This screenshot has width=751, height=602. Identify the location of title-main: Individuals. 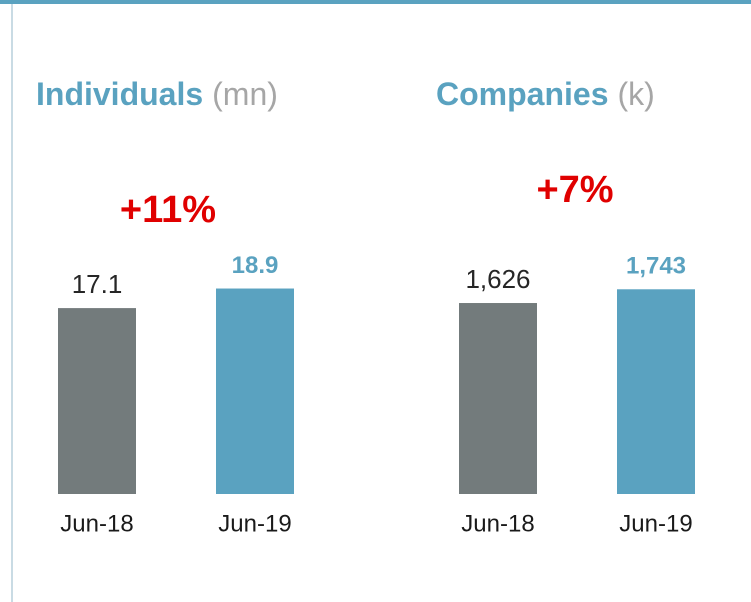
(119, 94).